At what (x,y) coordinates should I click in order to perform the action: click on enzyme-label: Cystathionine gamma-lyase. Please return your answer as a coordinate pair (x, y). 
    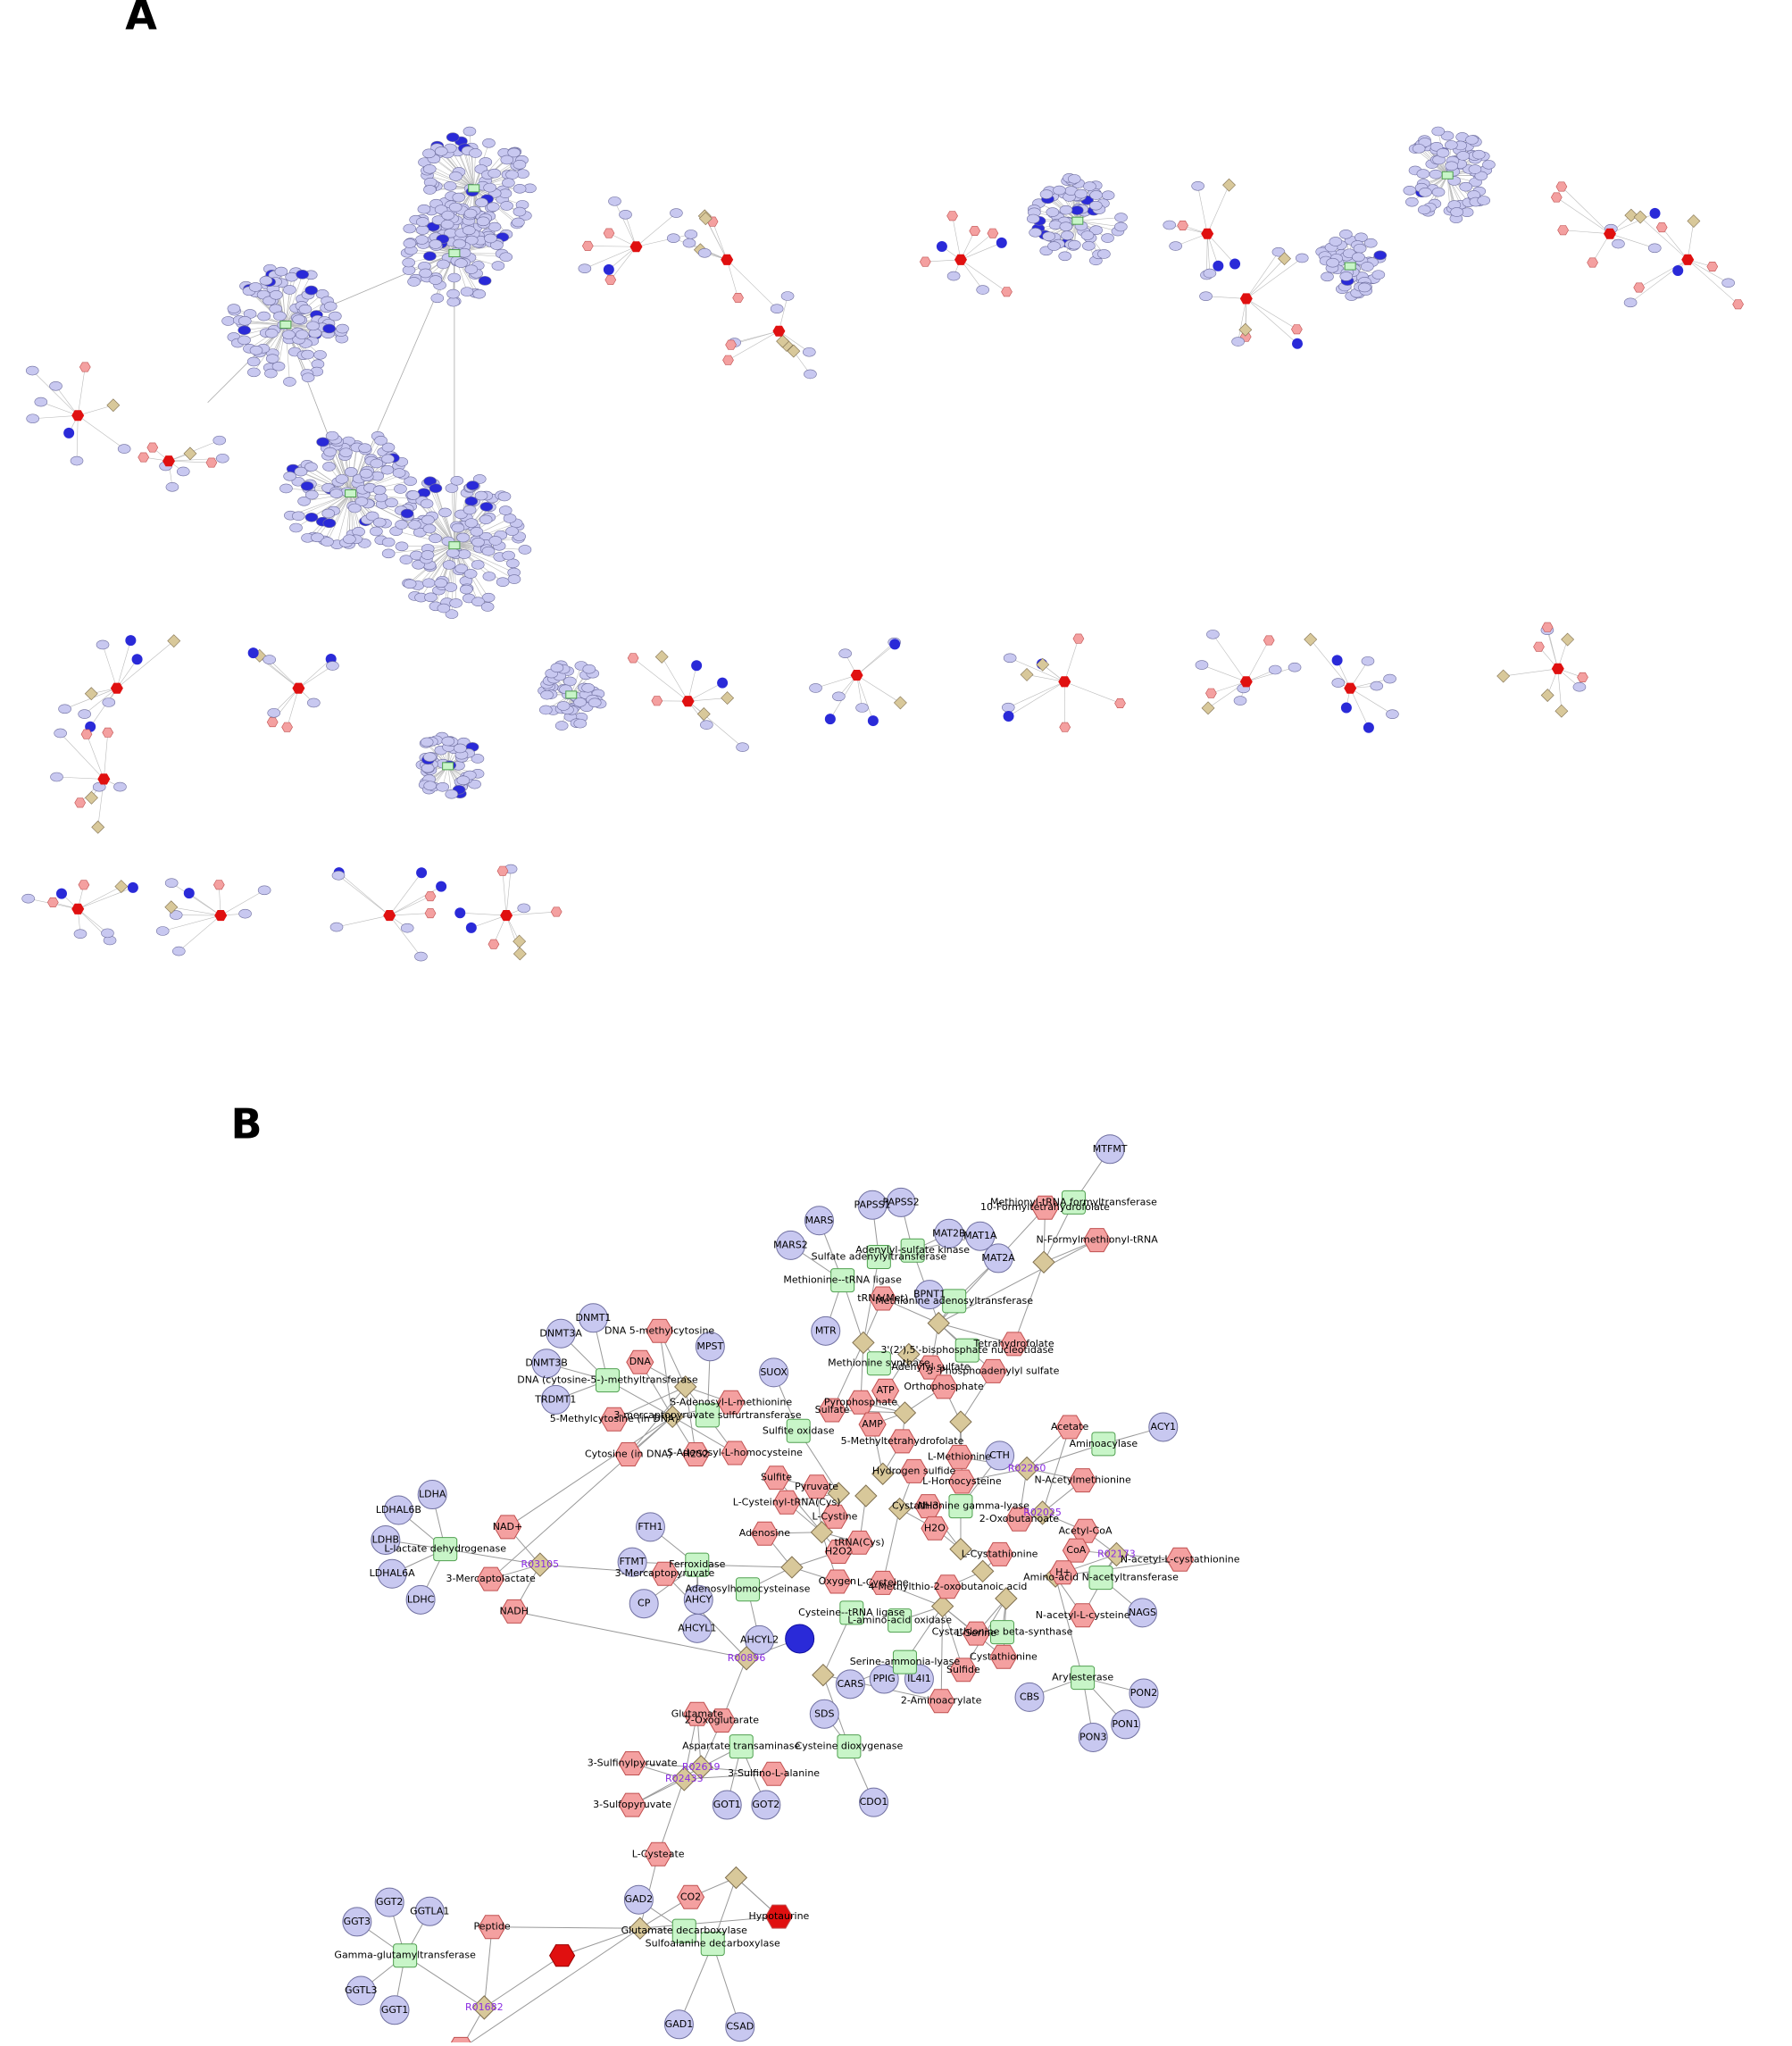
    Looking at the image, I should click on (960, 1506).